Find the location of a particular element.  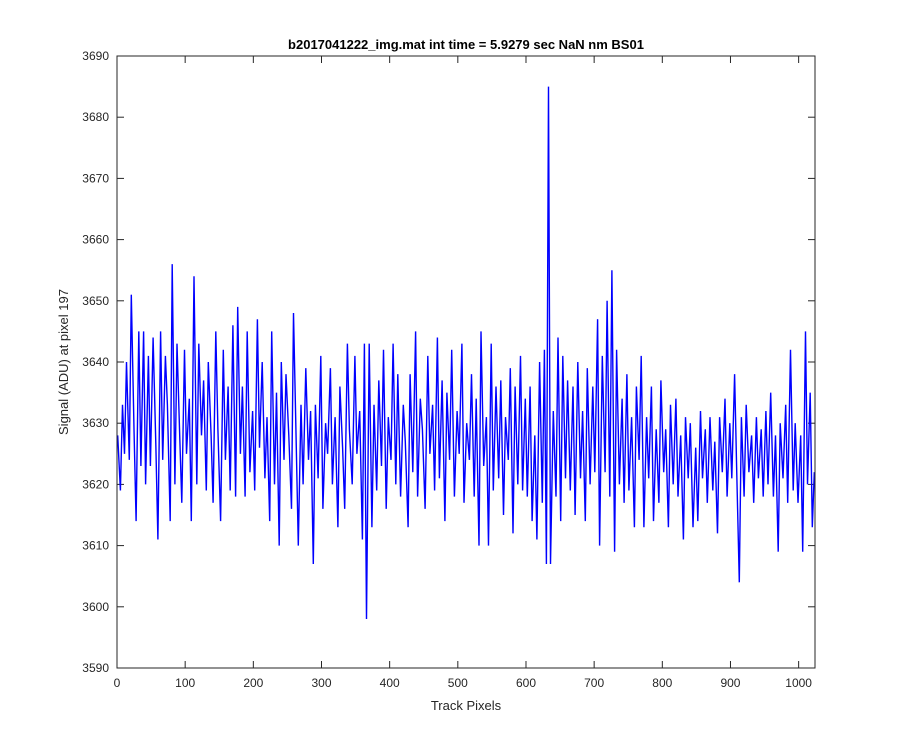

x-tick-label: 0 is located at coordinates (117, 683).